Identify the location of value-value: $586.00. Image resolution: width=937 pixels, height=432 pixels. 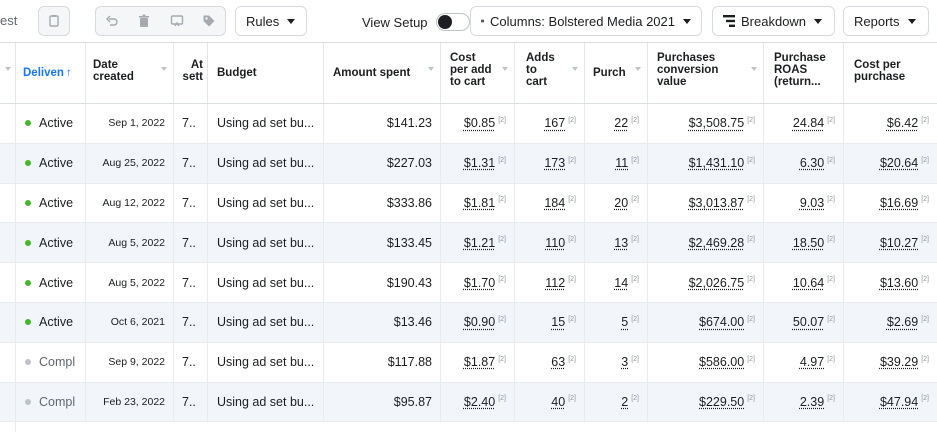
(722, 362).